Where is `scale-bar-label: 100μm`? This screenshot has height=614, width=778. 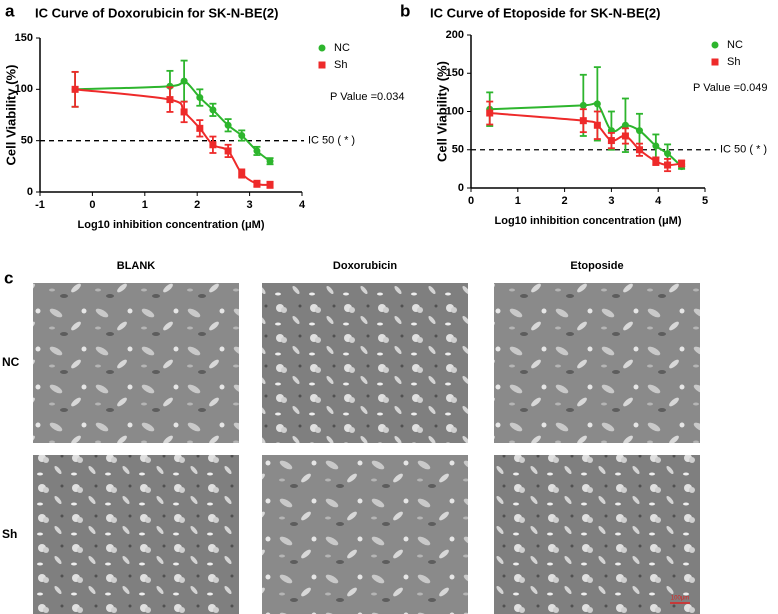 scale-bar-label: 100μm is located at coordinates (680, 599).